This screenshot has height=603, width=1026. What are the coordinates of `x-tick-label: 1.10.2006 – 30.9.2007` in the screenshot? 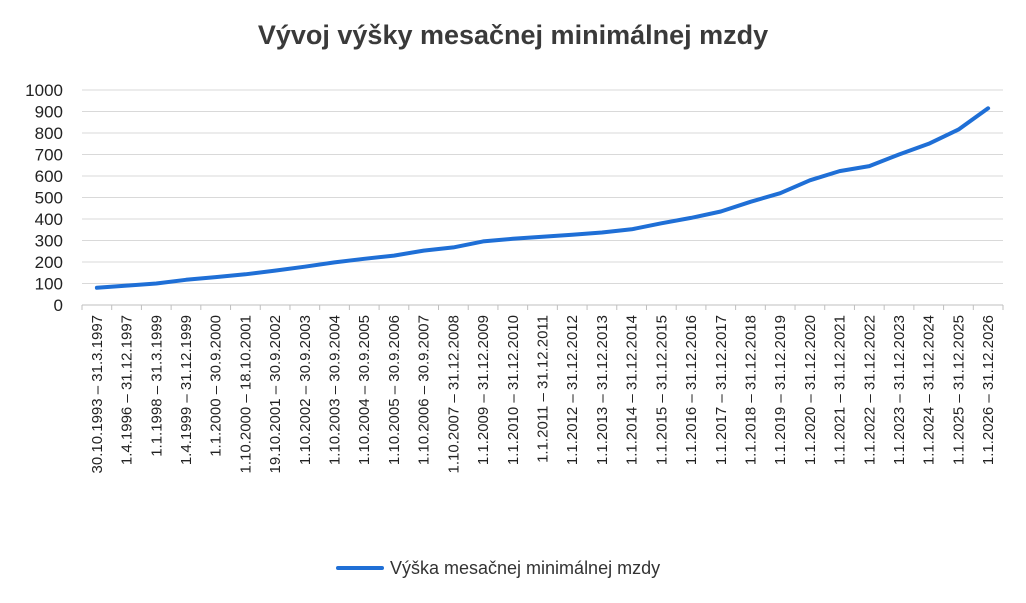 It's located at (424, 390).